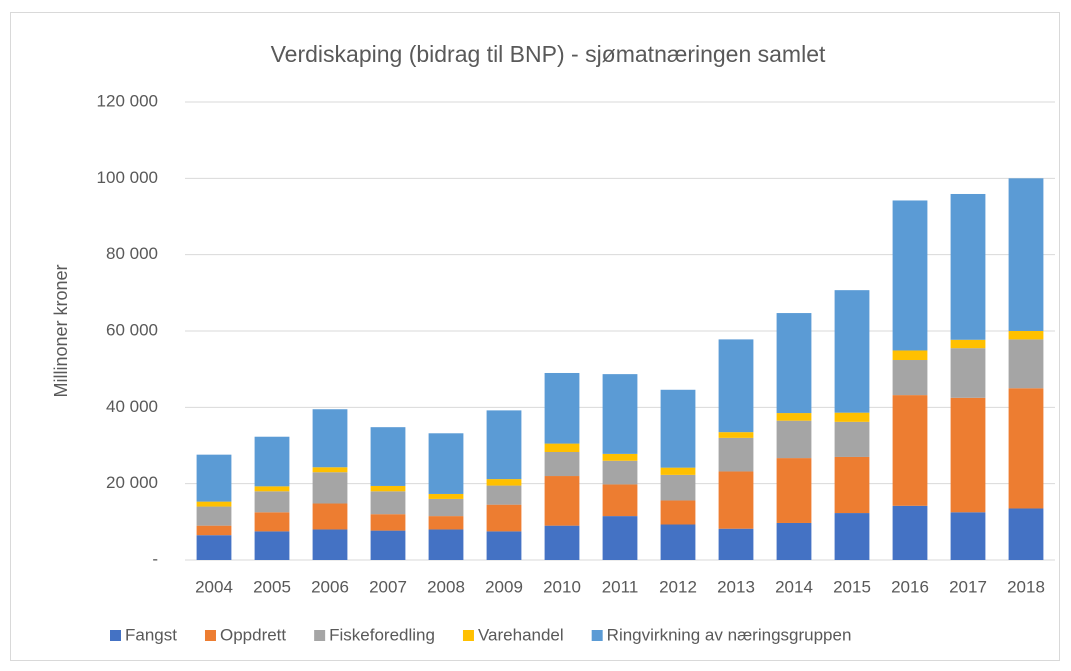 The image size is (1071, 671). What do you see at coordinates (794, 586) in the screenshot?
I see `x-tick-label: 2014` at bounding box center [794, 586].